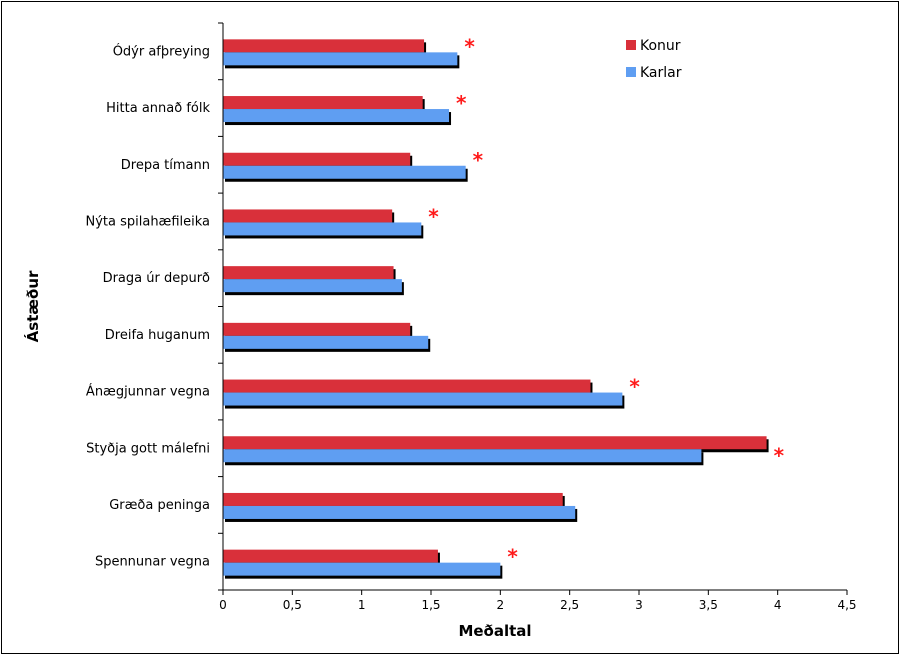 The width and height of the screenshot is (902, 660). I want to click on x-tick-label: 4,5, so click(846, 605).